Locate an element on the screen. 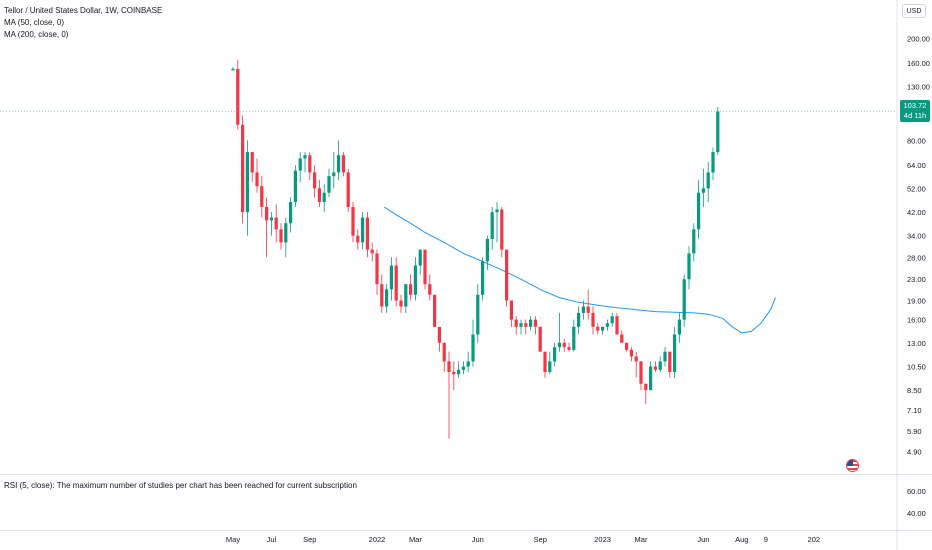 This screenshot has height=550, width=932. currency-button: USD is located at coordinates (914, 11).